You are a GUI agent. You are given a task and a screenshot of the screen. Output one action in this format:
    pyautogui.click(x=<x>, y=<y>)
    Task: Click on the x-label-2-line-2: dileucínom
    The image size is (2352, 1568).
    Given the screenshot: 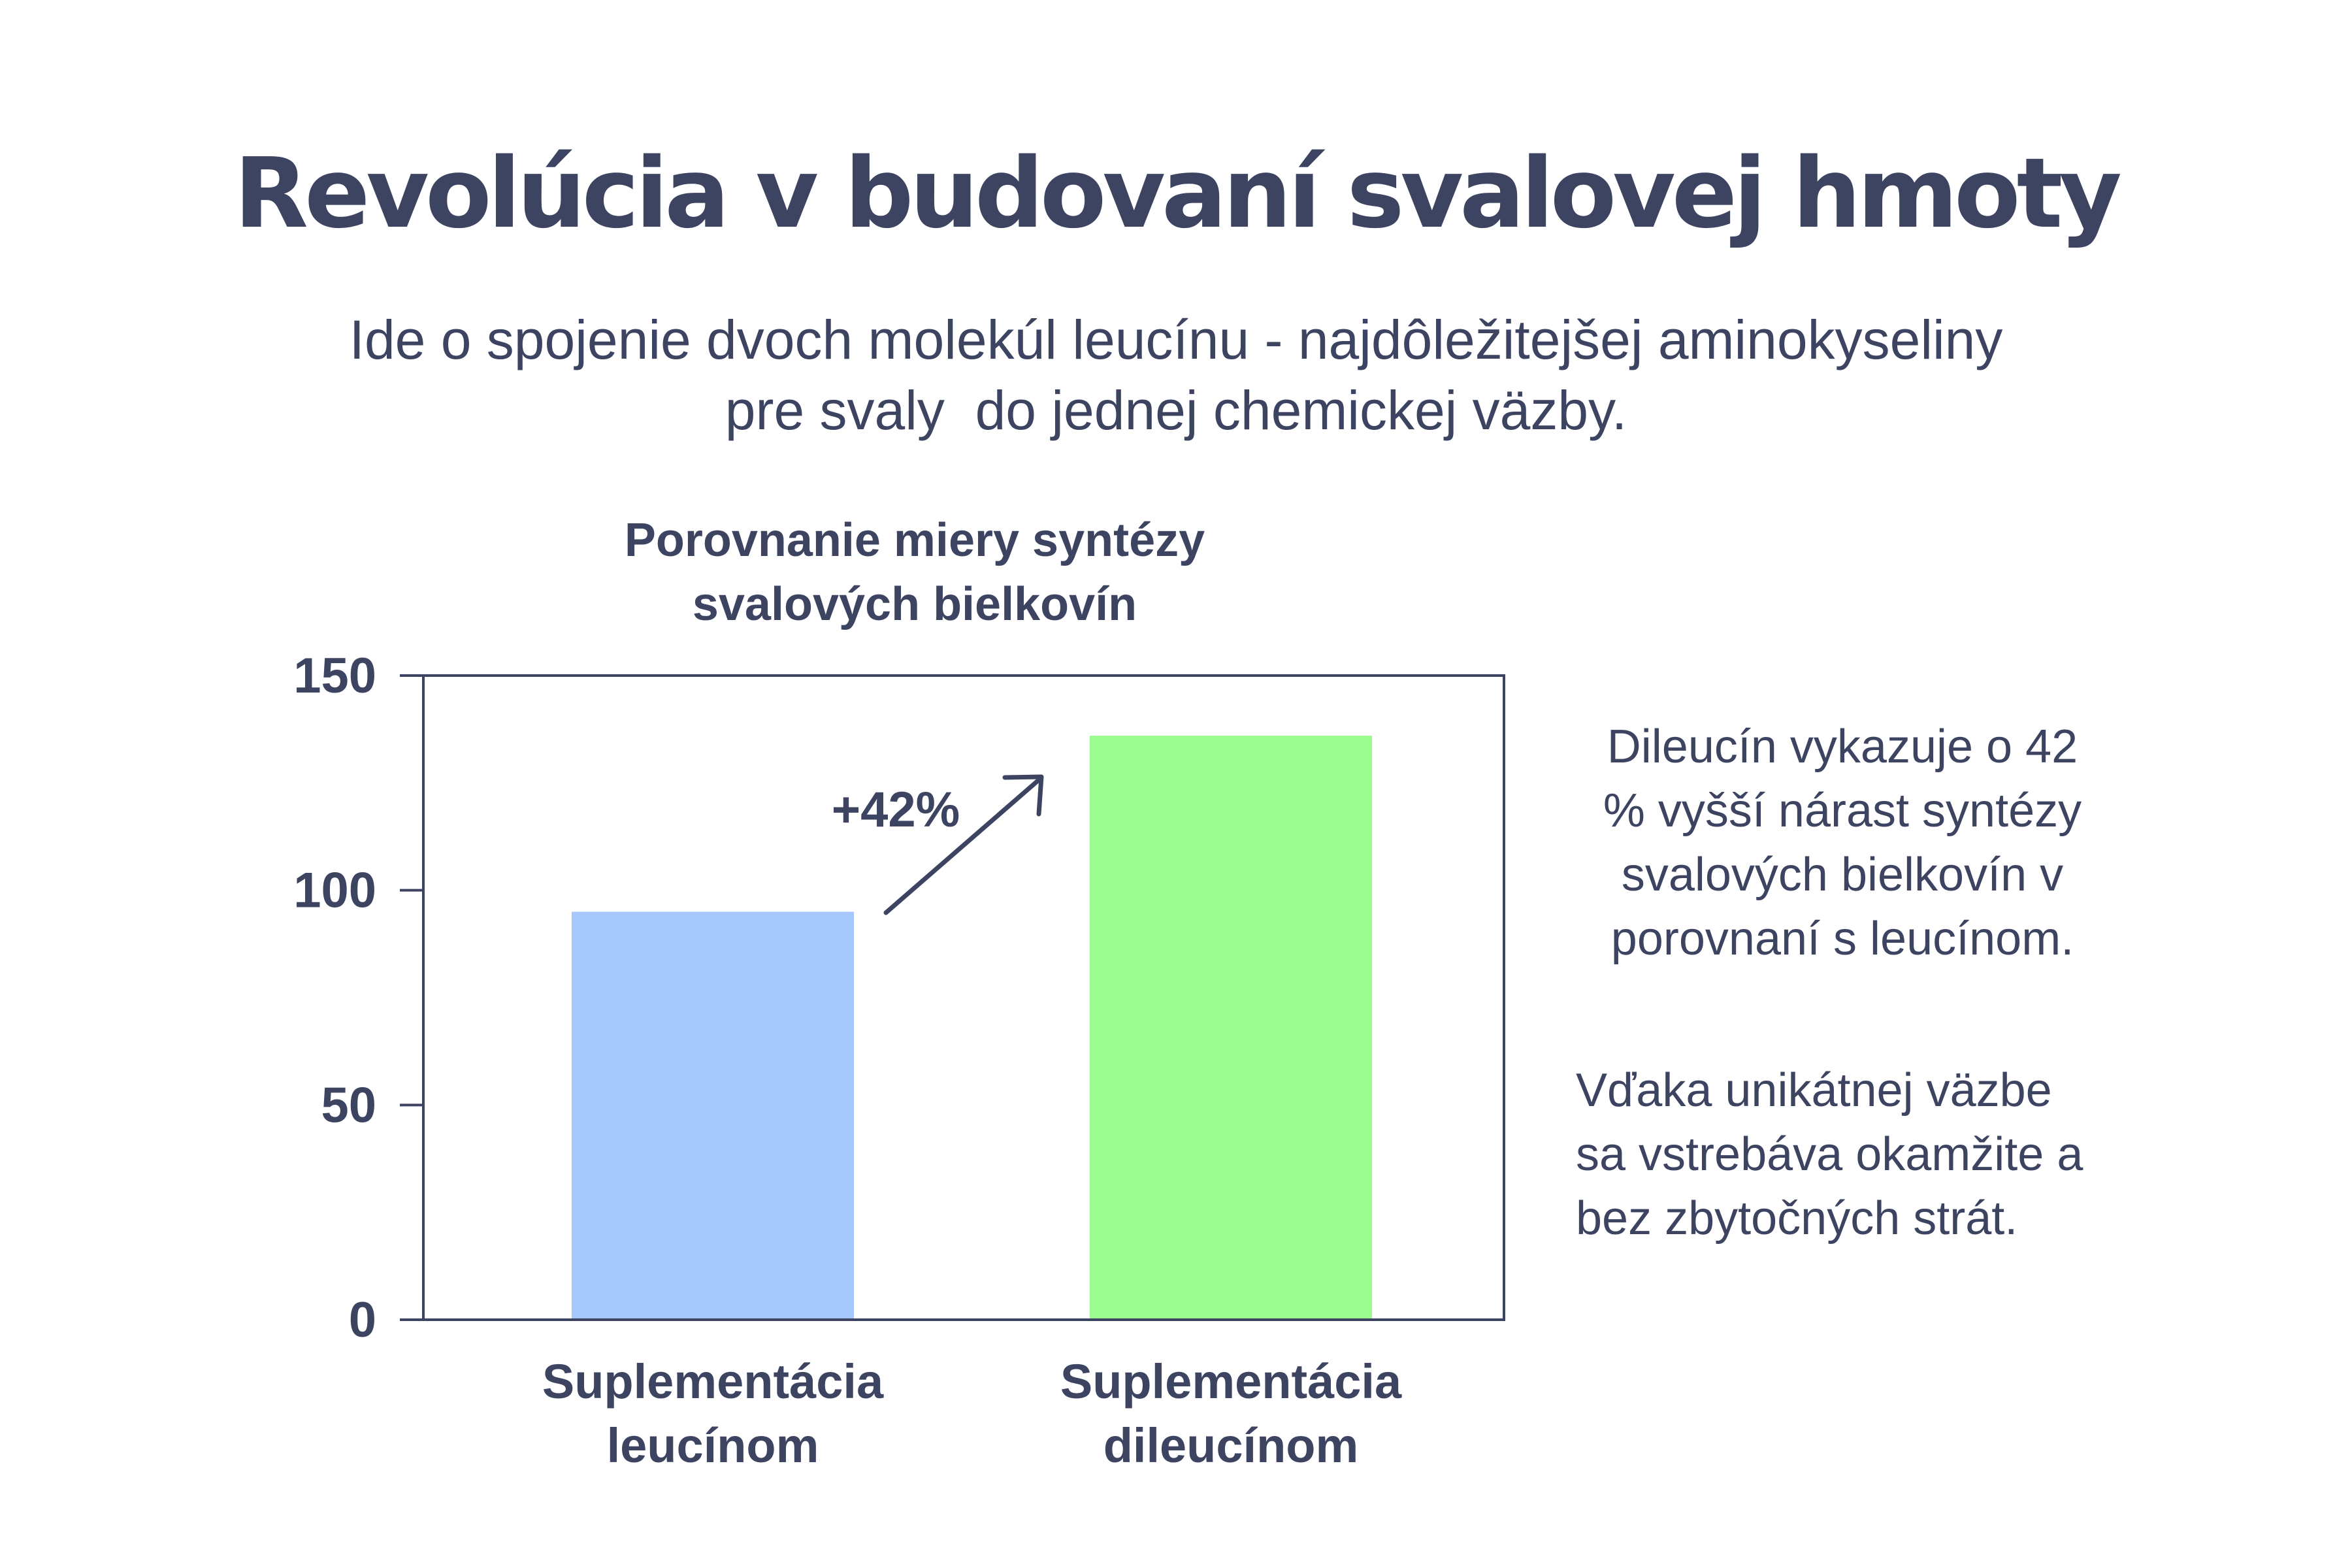 What is the action you would take?
    pyautogui.click(x=1231, y=1445)
    